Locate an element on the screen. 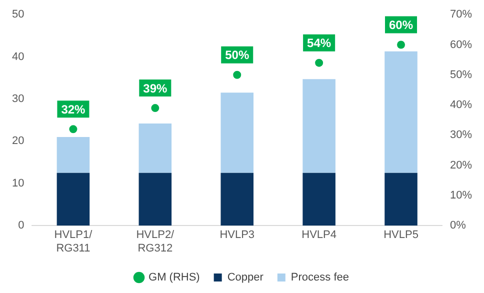 The image size is (484, 293). y2-tick-label: 40% is located at coordinates (461, 105).